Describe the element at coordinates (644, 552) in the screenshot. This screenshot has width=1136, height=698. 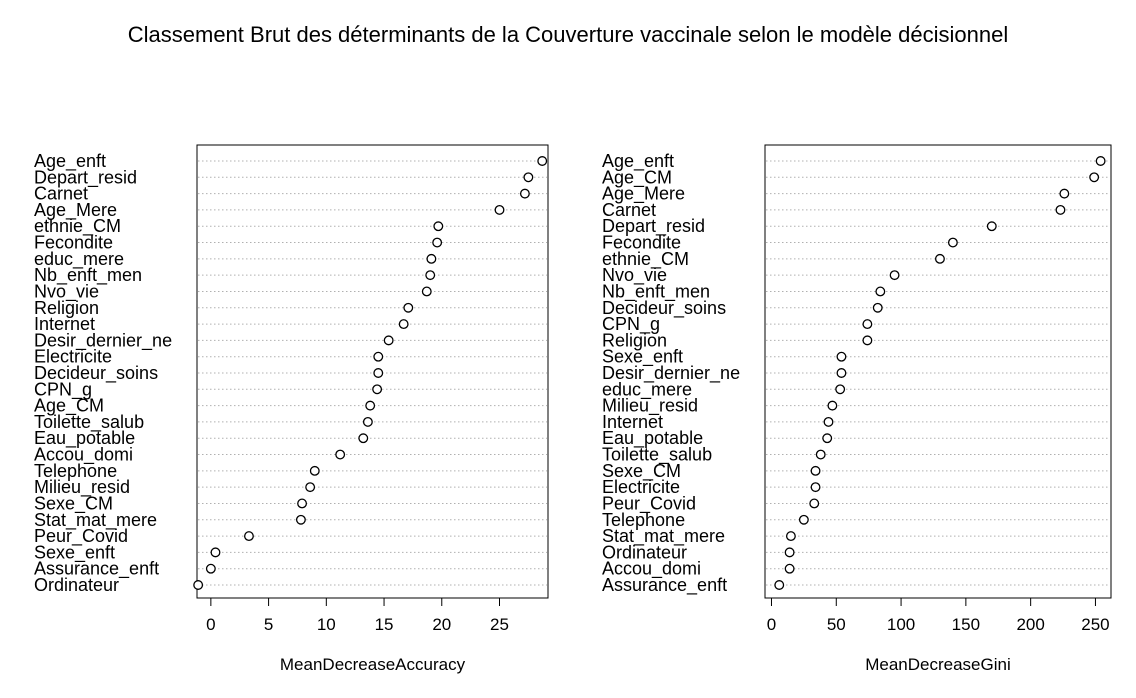
I see `category-label: Ordinateur` at that location.